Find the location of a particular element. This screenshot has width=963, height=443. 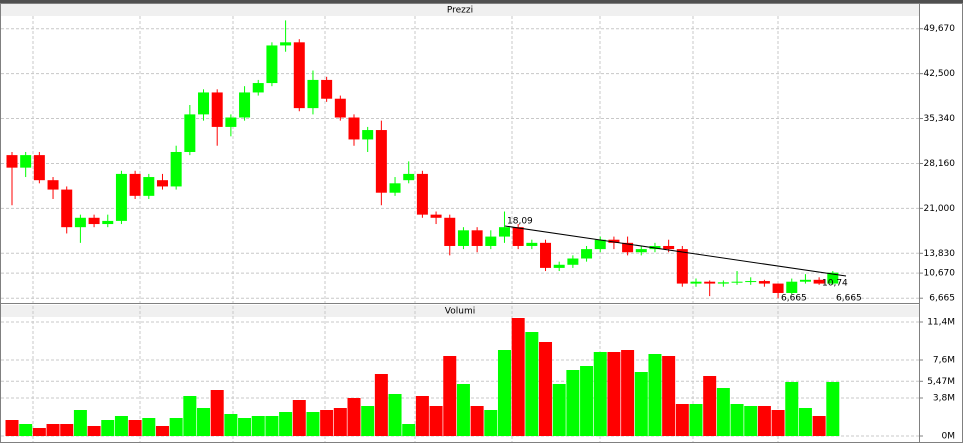

y-tick-label: 28,160 is located at coordinates (940, 164).